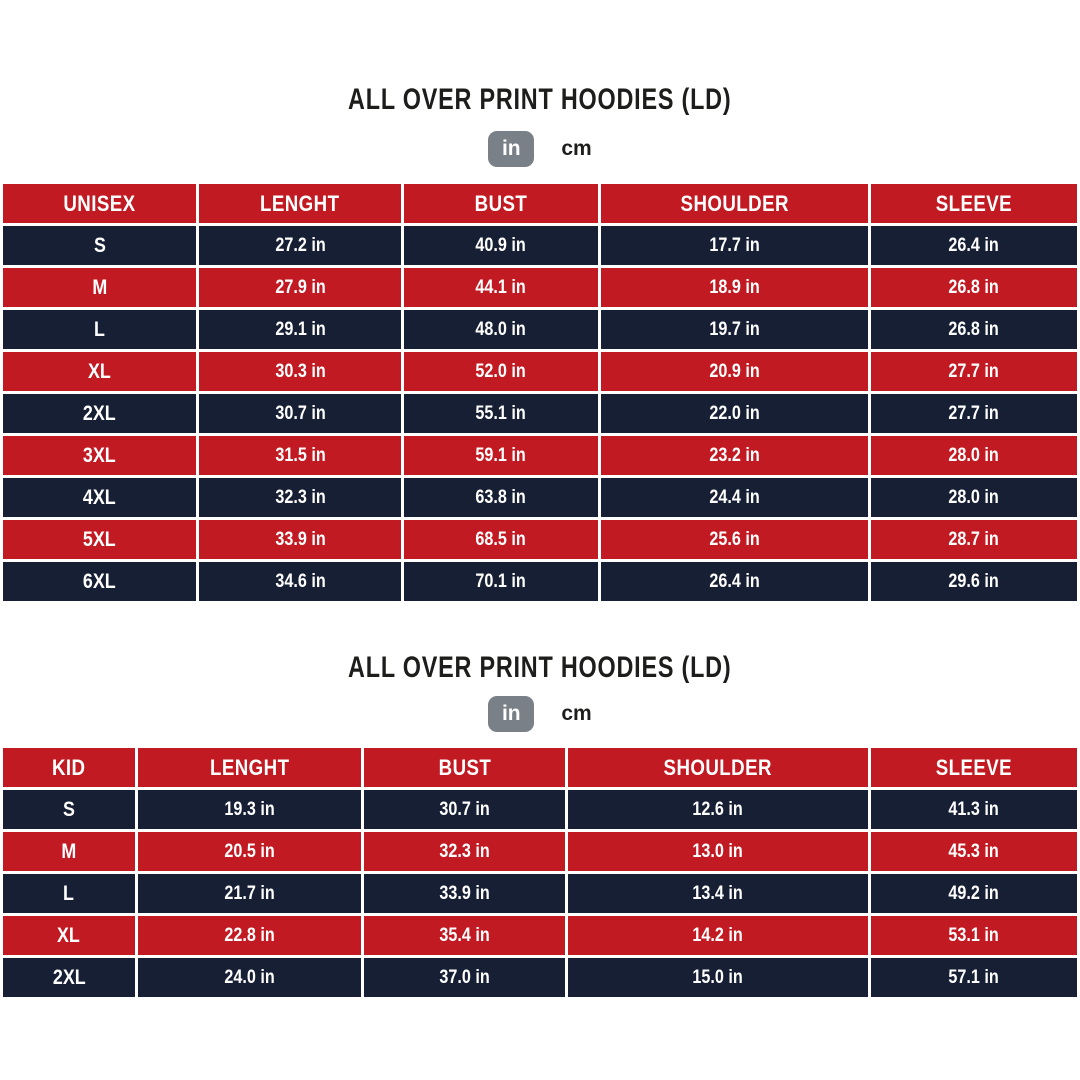 Image resolution: width=1080 pixels, height=1080 pixels. Describe the element at coordinates (734, 581) in the screenshot. I see `value-cell: 26.4 in` at that location.